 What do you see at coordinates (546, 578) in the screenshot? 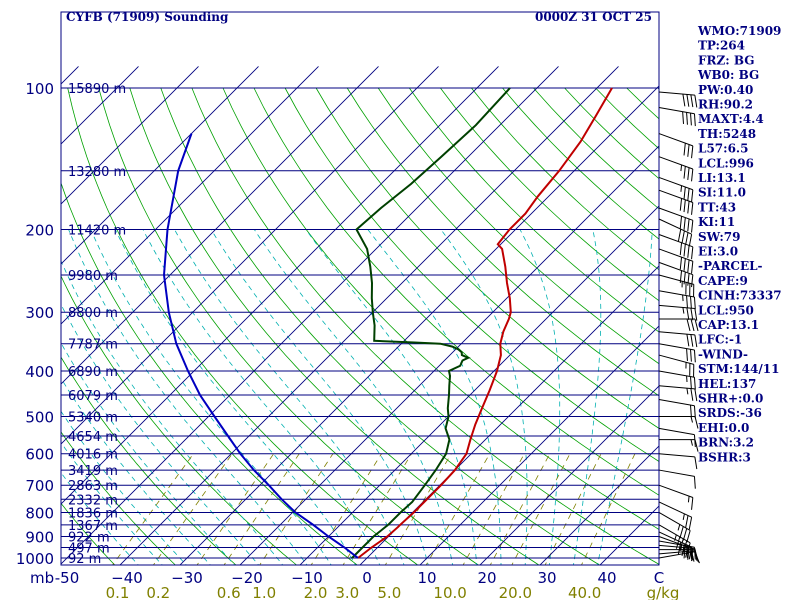
I see `temp-tick-label: 30` at bounding box center [546, 578].